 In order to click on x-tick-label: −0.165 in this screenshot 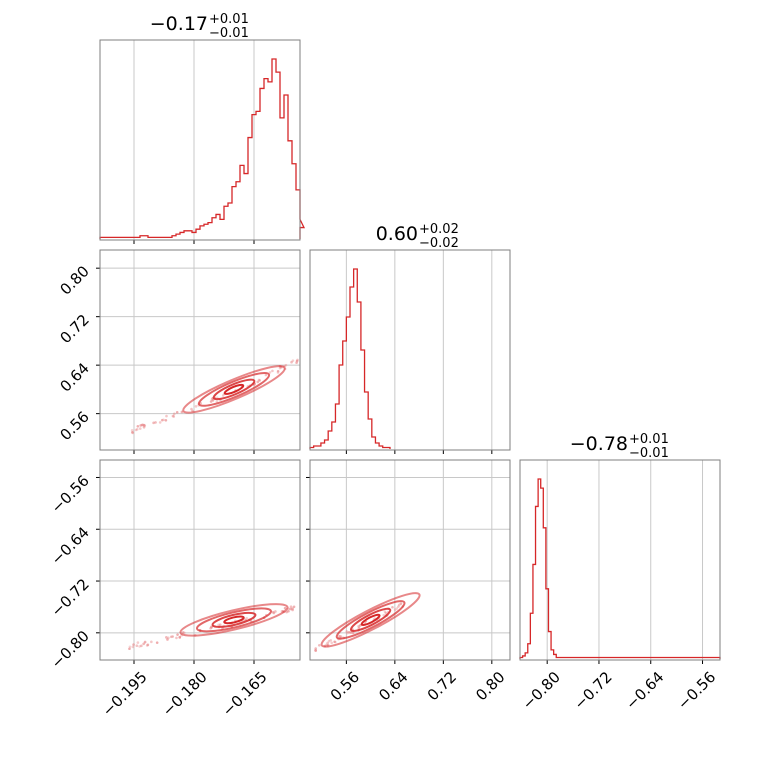, I will do `click(245, 694)`.